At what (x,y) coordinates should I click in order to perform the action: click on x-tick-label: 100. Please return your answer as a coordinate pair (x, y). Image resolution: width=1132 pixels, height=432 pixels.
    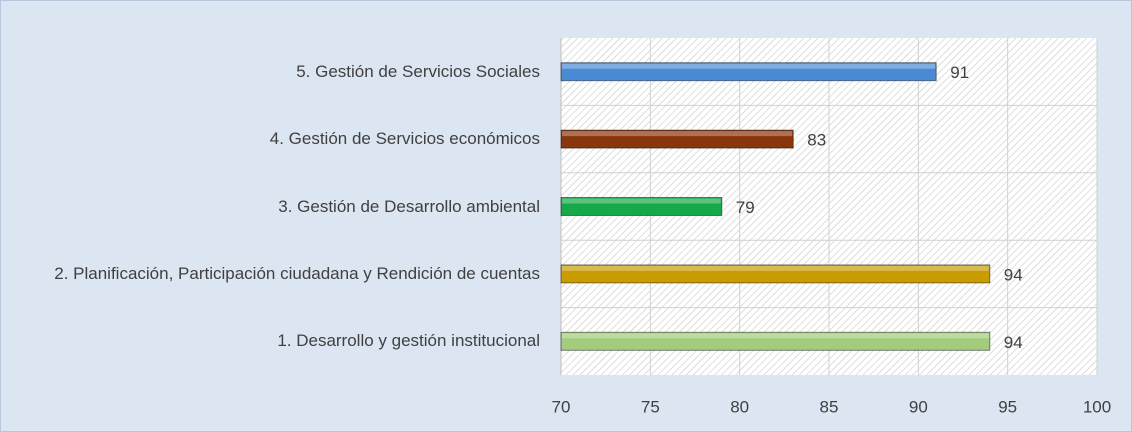
    Looking at the image, I should click on (1097, 406).